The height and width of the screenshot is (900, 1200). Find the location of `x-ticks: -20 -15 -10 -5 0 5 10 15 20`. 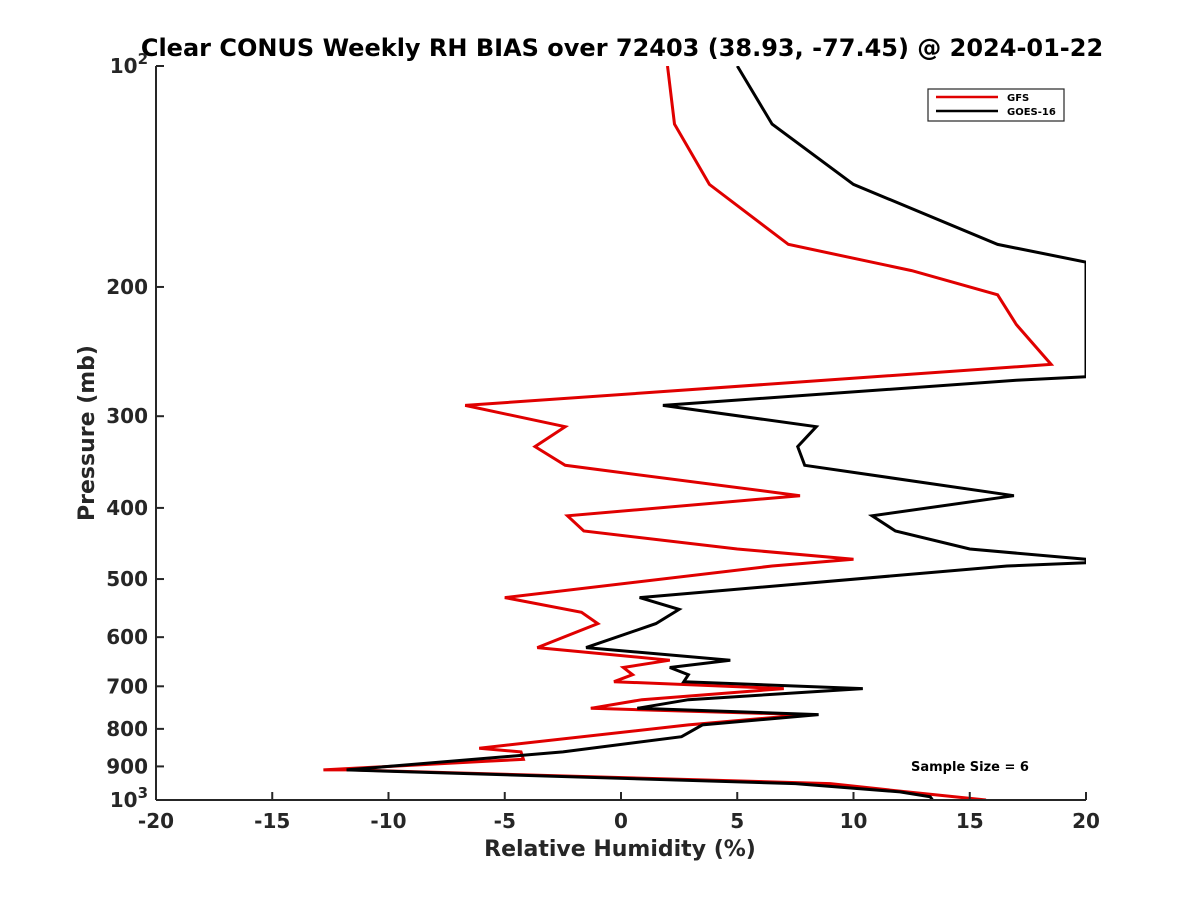

x-ticks: -20 -15 -10 -5 0 5 10 15 20 is located at coordinates (619, 812).